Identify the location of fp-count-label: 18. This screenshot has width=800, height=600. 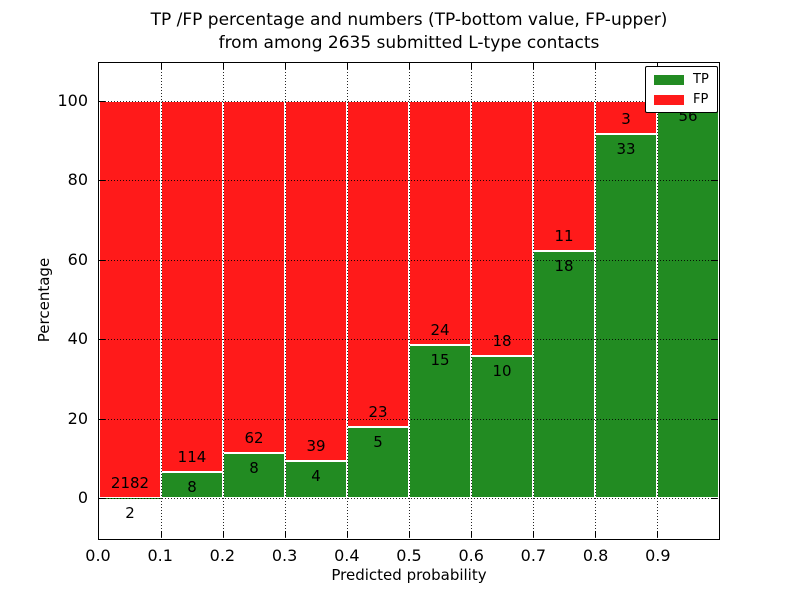
(502, 341).